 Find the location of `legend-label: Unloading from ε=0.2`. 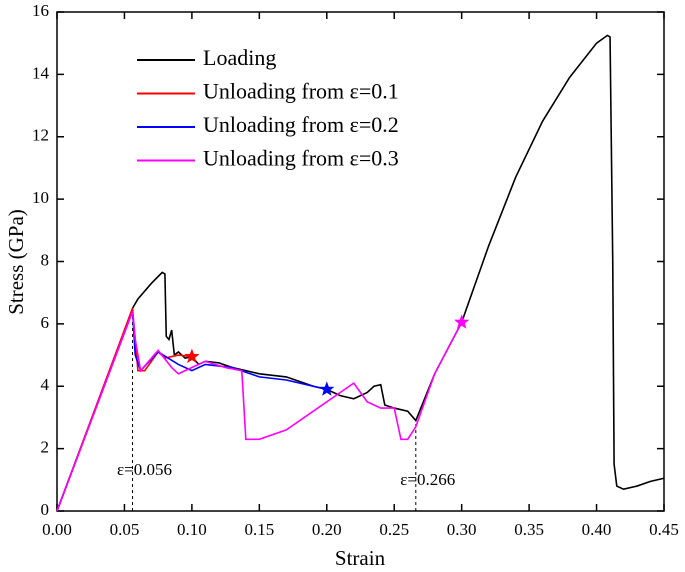

legend-label: Unloading from ε=0.2 is located at coordinates (301, 124).